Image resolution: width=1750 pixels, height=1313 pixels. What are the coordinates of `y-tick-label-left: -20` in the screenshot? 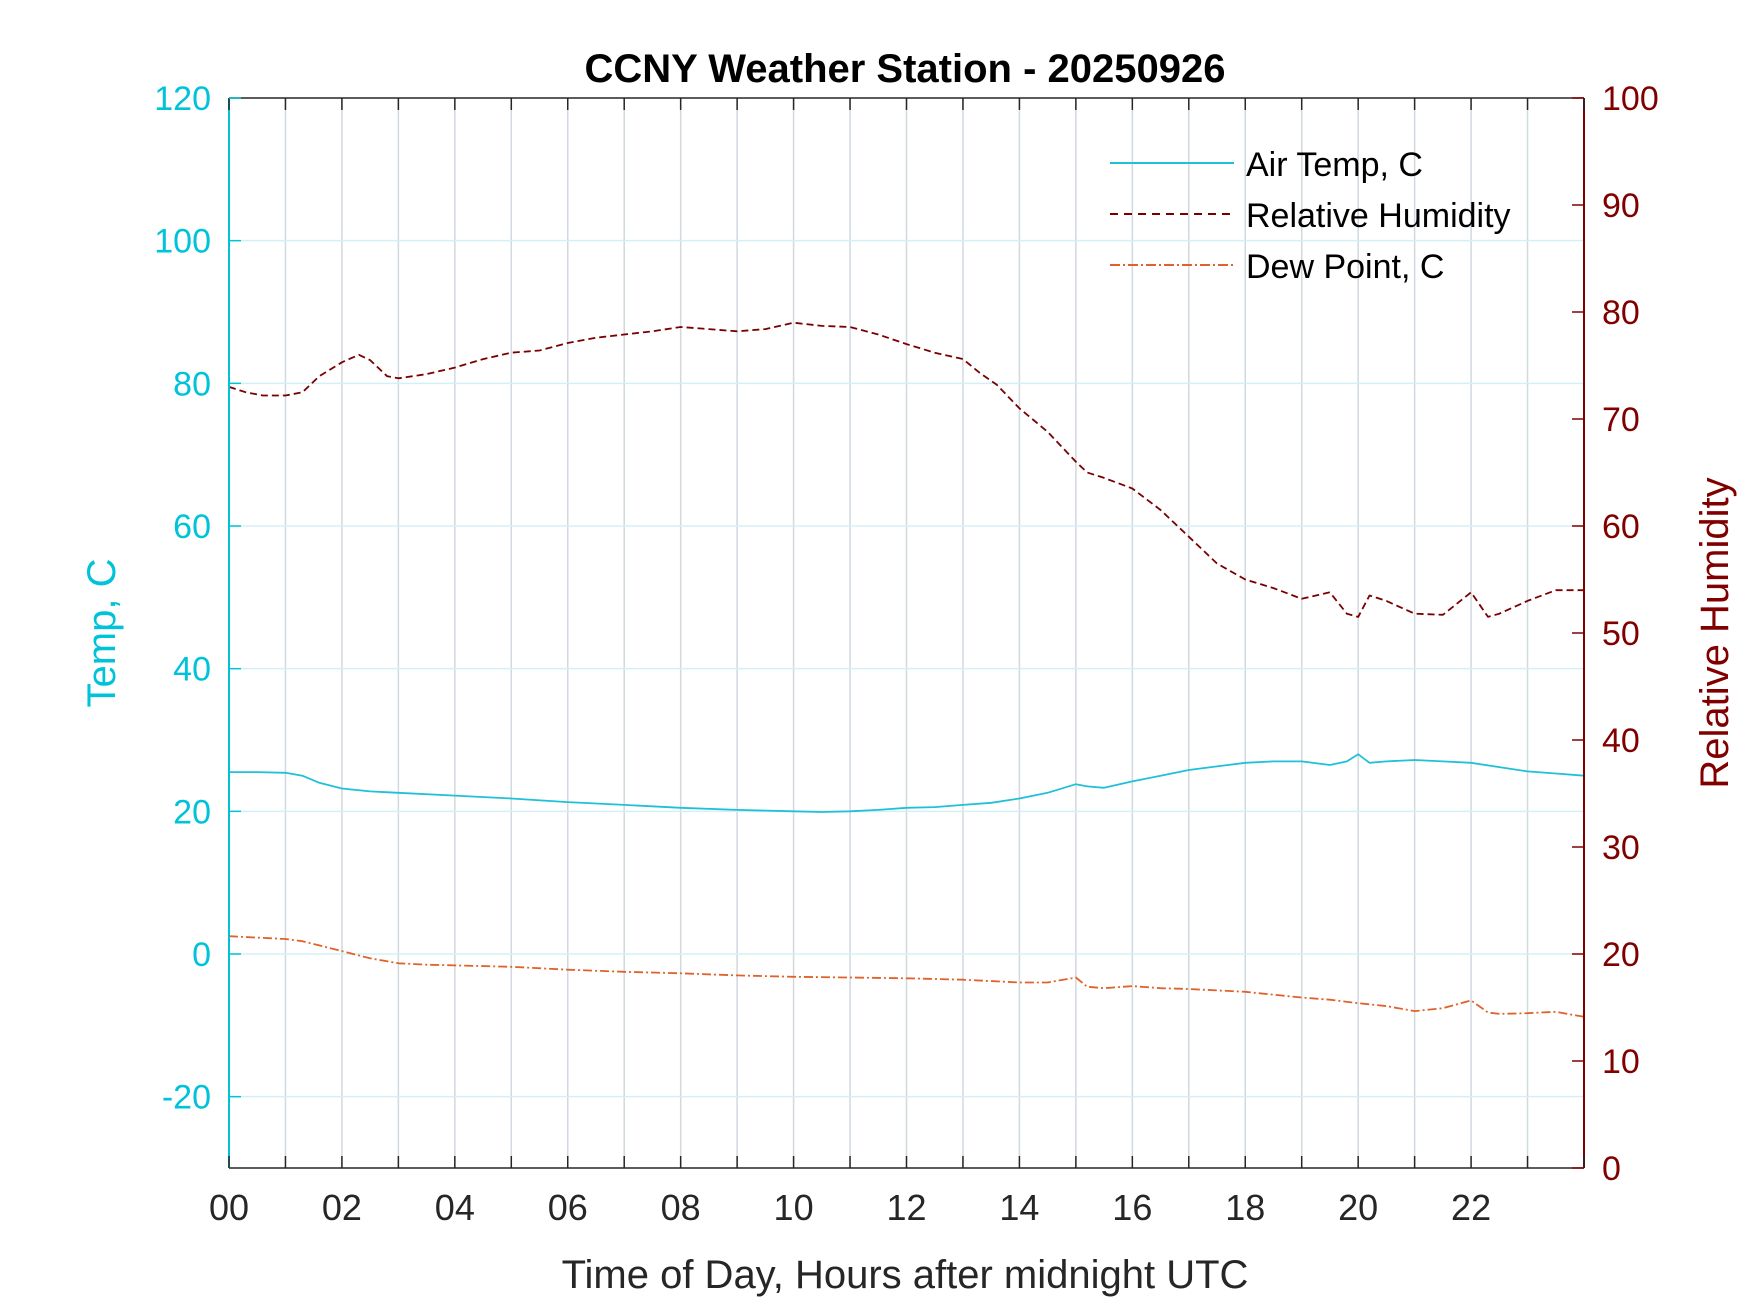 It's located at (186, 1098).